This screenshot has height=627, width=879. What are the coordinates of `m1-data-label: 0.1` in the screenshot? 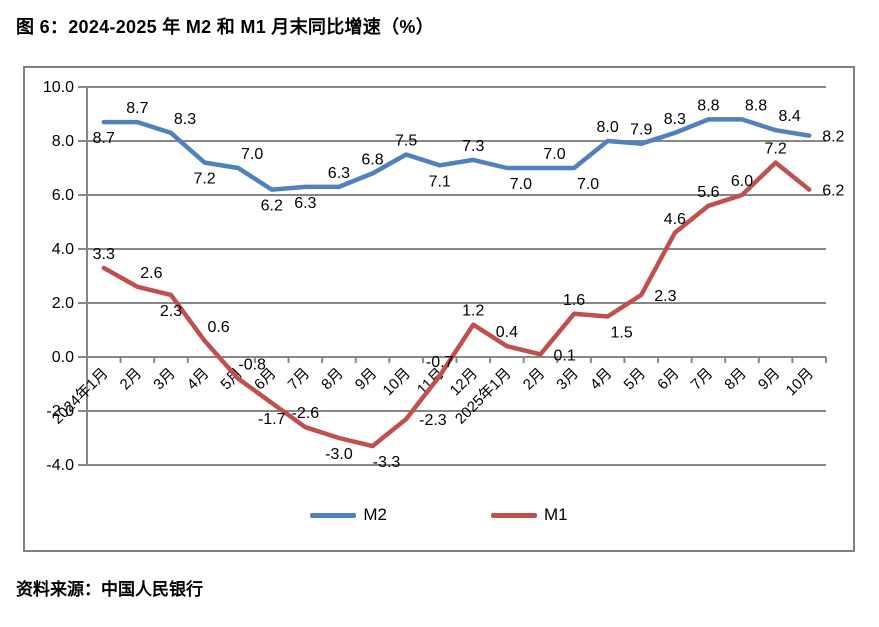 It's located at (564, 355).